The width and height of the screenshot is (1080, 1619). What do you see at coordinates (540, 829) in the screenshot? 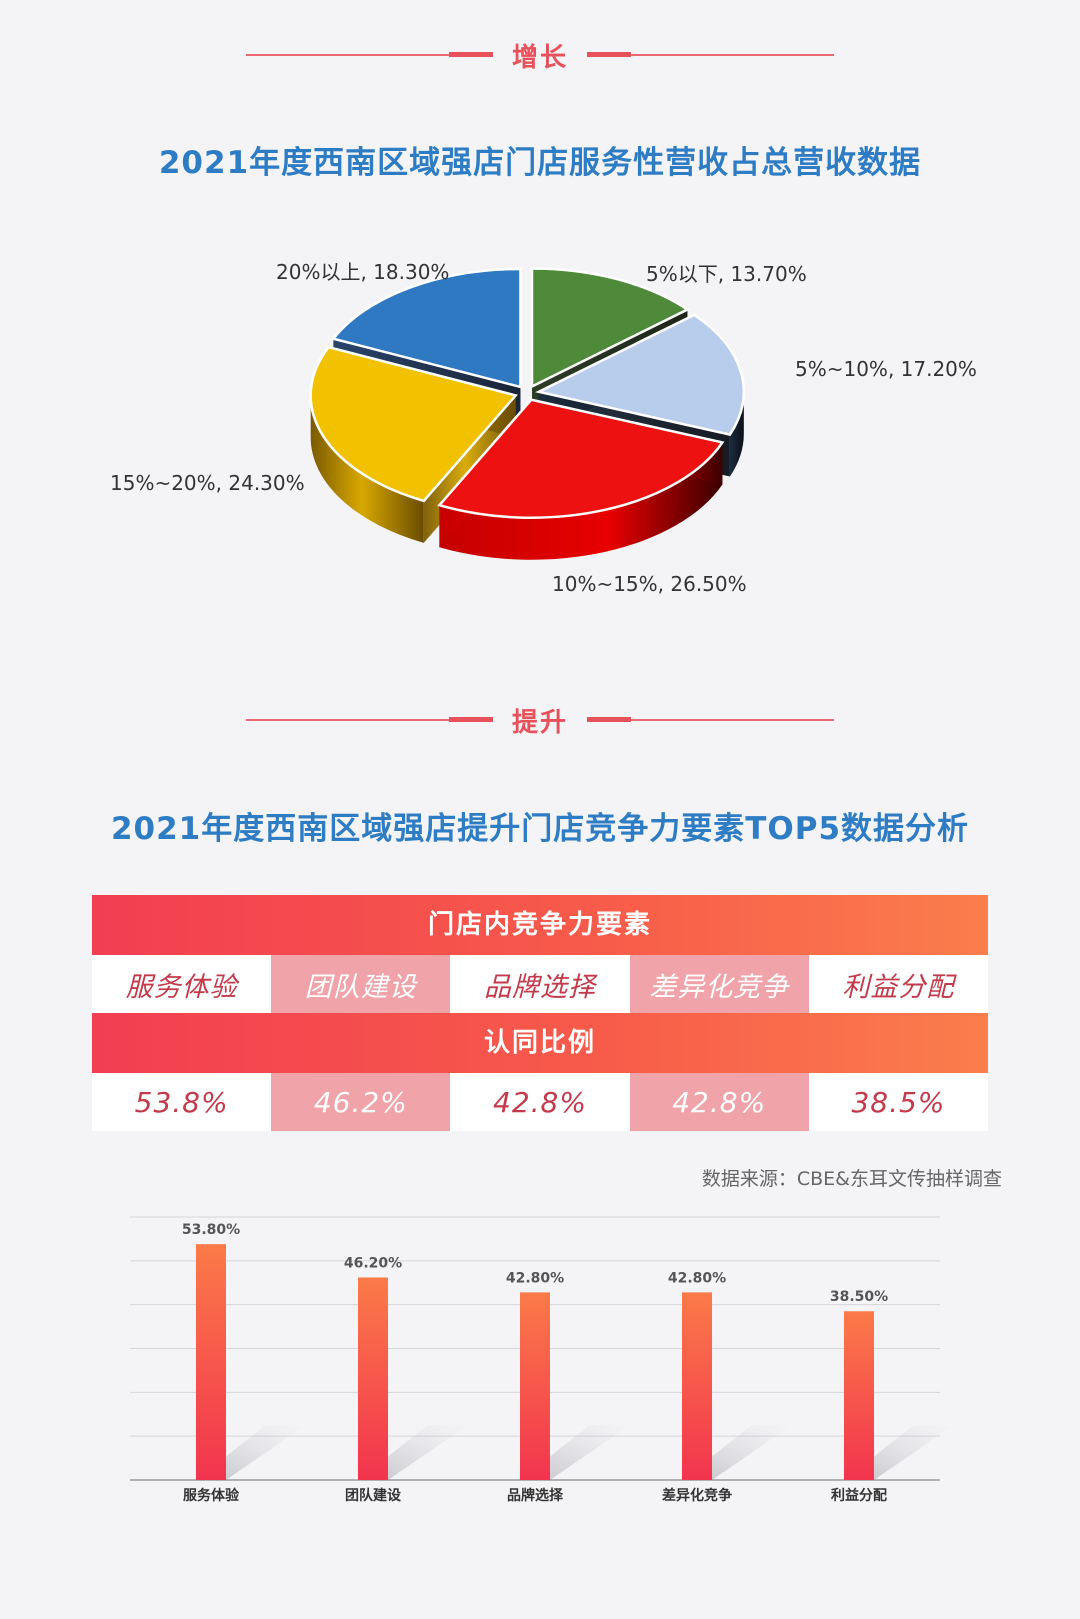
I see `table-title: 2021年度西南区域强店提升门店竞争力要素TOP5数据分析` at bounding box center [540, 829].